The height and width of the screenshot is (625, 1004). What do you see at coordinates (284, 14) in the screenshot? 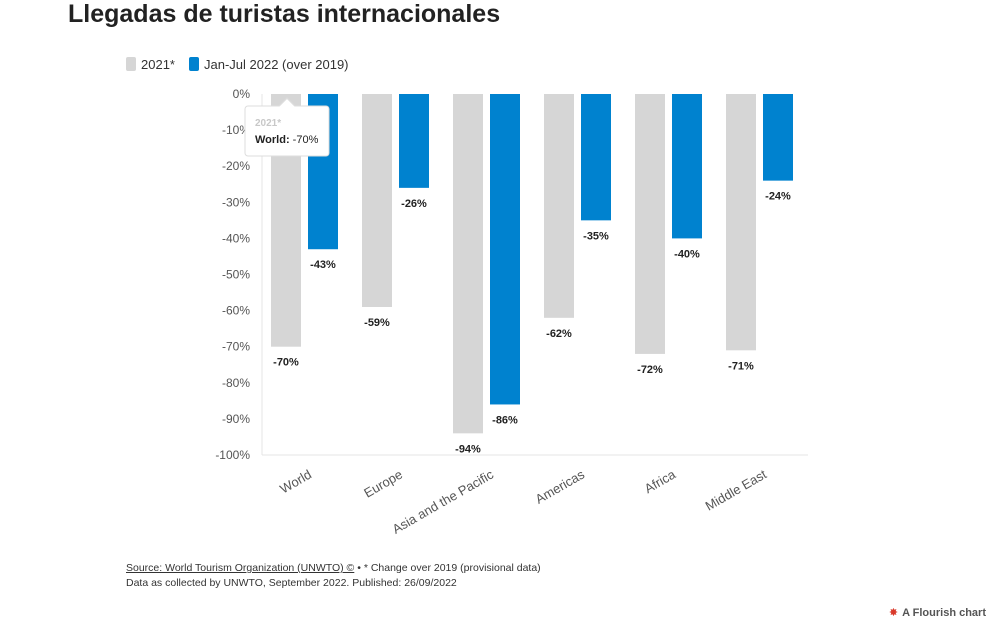
I see `chart-title: Llegadas de turistas internacionales` at bounding box center [284, 14].